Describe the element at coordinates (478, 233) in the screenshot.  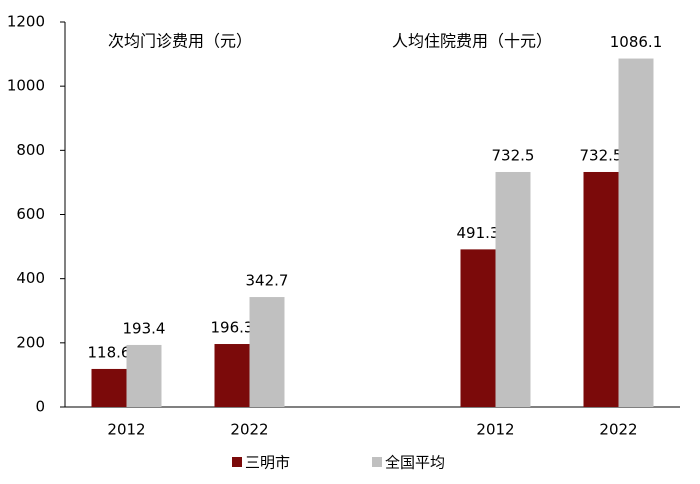
I see `value-label: 491.3` at that location.